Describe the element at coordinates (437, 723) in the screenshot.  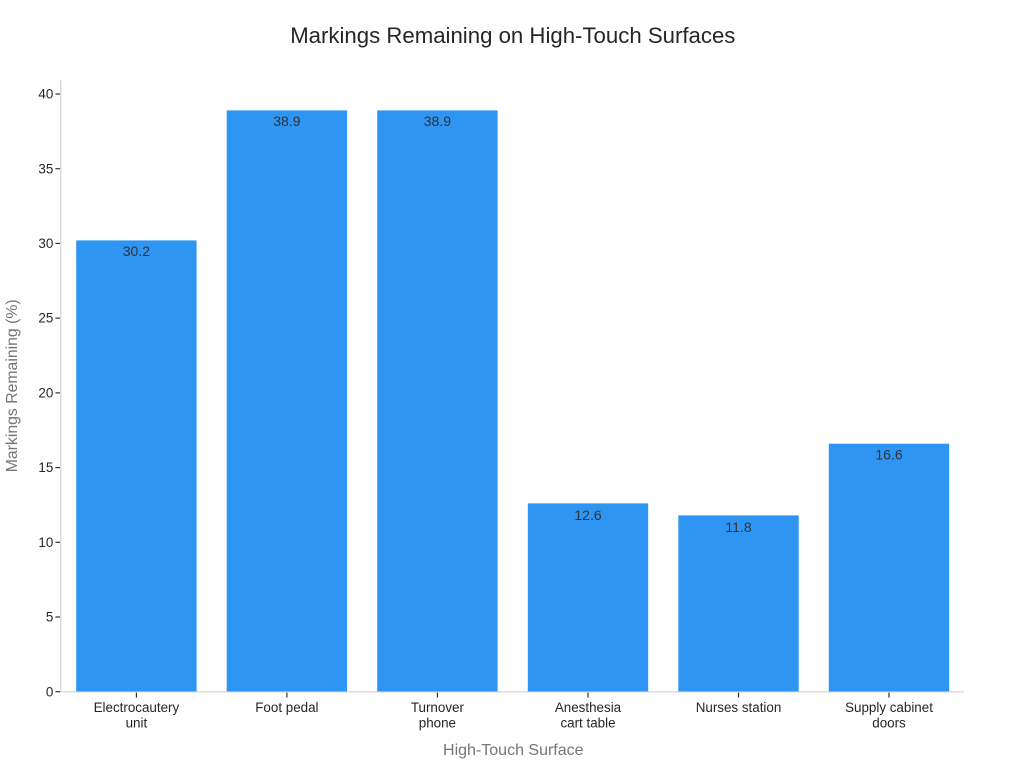
I see `svg-text: phone` at that location.